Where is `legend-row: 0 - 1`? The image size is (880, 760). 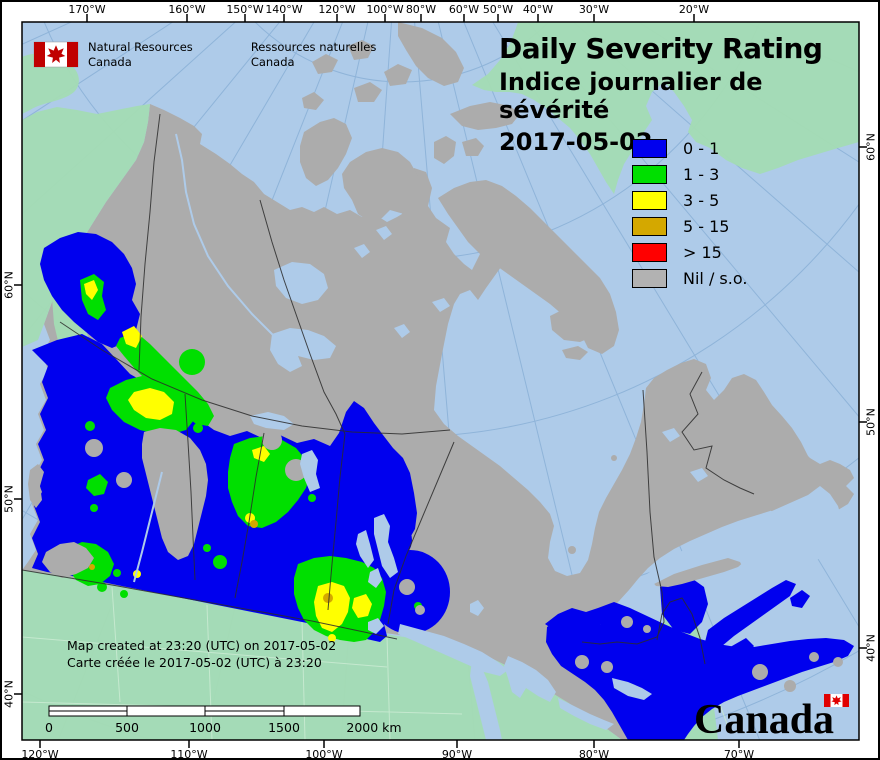 legend-row: 0 - 1 is located at coordinates (689, 148).